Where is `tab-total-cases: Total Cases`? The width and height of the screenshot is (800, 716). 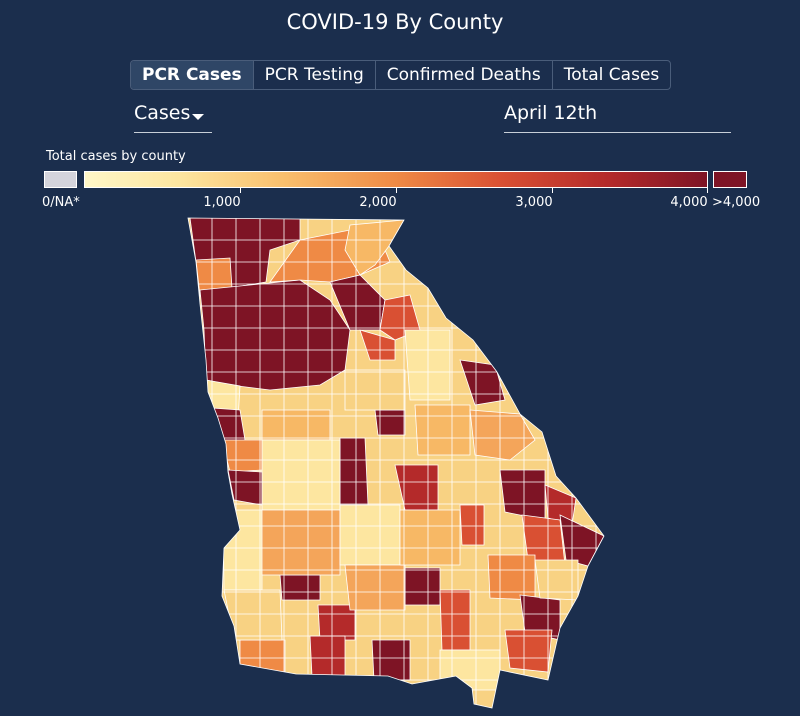
tab-total-cases: Total Cases is located at coordinates (611, 75).